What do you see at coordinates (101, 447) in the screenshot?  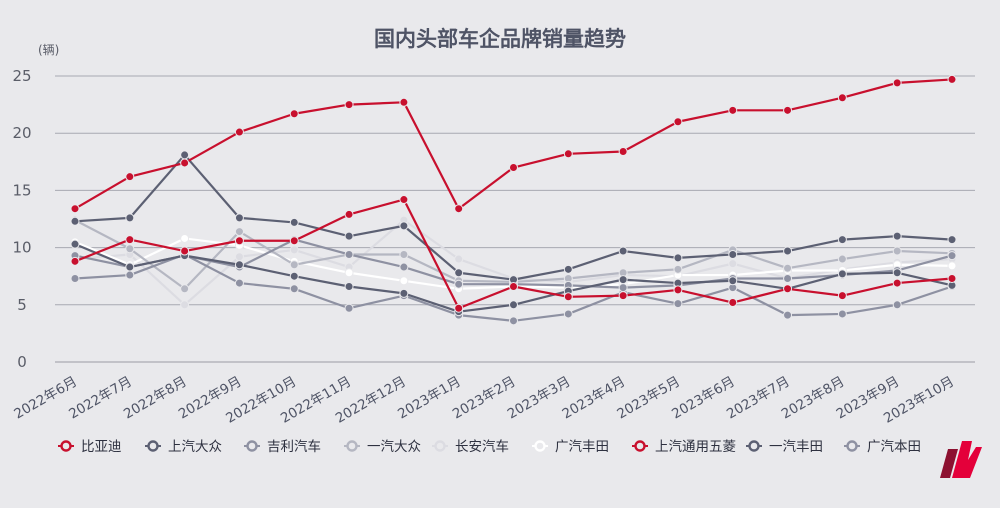 I see `legend-label: 比亚迪` at bounding box center [101, 447].